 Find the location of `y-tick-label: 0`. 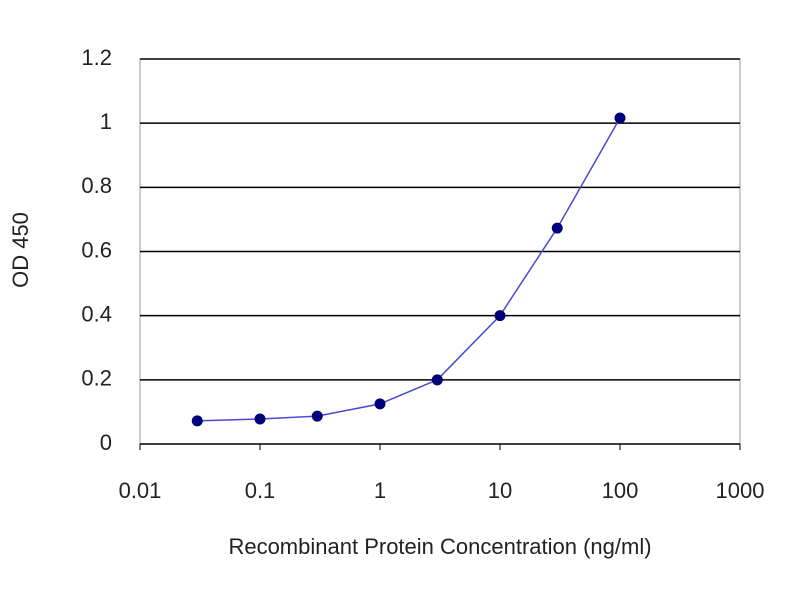

y-tick-label: 0 is located at coordinates (106, 442).